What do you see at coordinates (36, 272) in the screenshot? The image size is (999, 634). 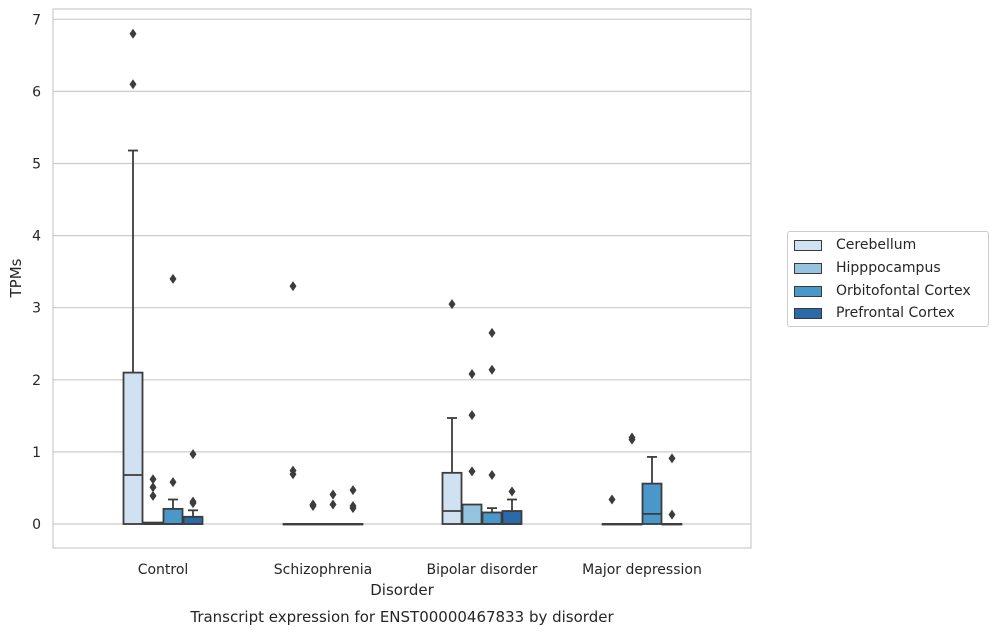 I see `y-tick-labels: 0 1 2 3 4 5 6 7` at bounding box center [36, 272].